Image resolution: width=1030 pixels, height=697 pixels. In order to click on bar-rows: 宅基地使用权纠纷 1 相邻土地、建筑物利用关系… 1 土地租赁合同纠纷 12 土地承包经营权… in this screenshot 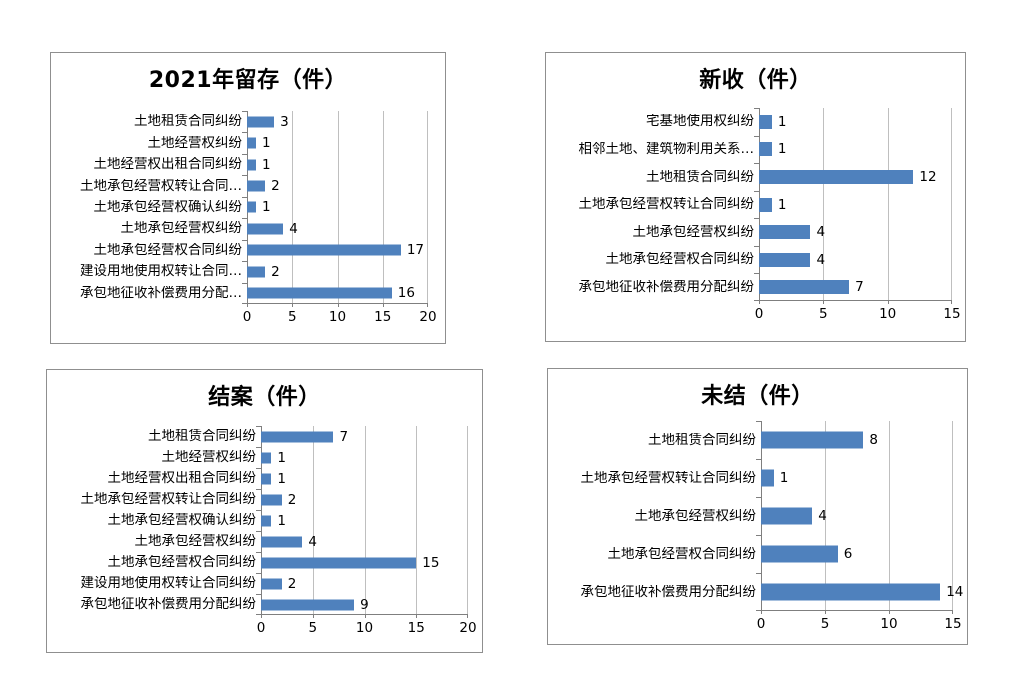, I will do `click(749, 204)`.